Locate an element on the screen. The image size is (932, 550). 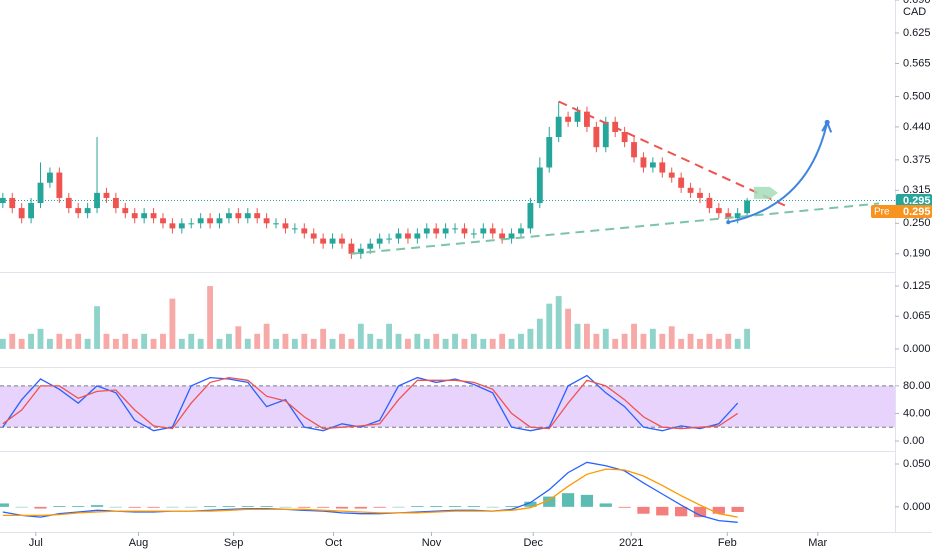
indicator-line is located at coordinates (370, 403).